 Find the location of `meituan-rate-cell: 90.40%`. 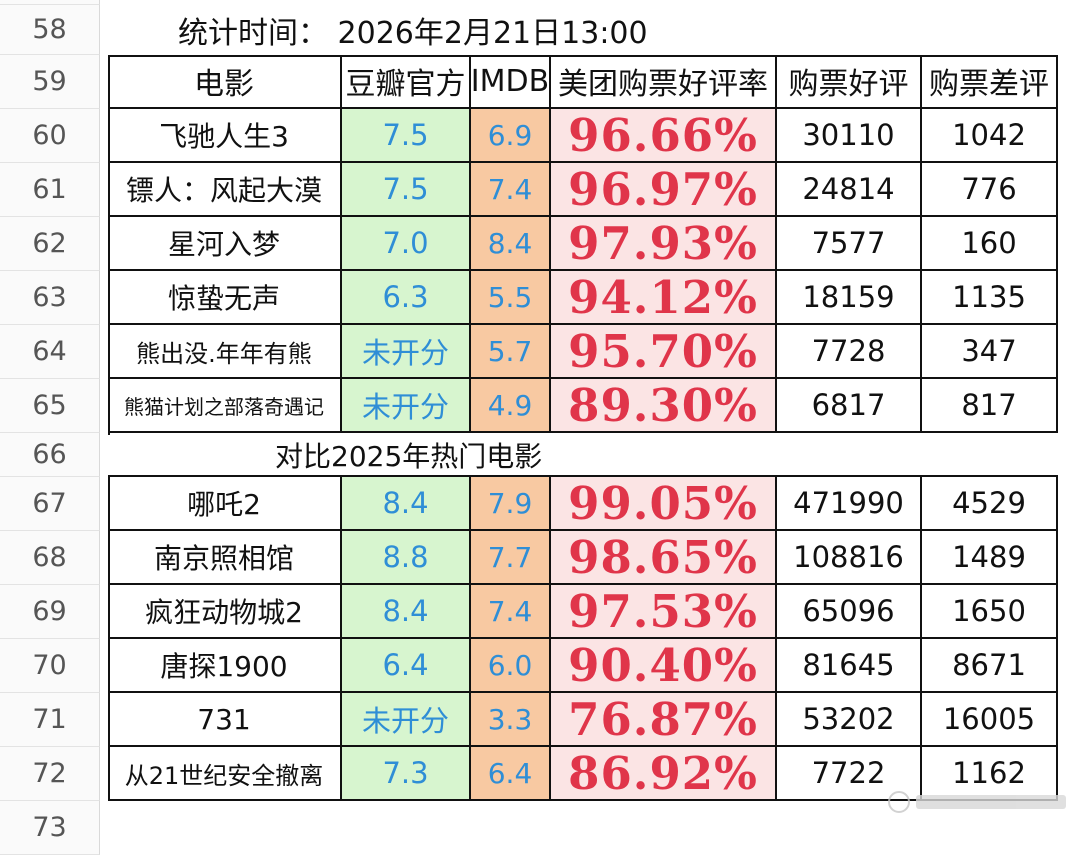

meituan-rate-cell: 90.40% is located at coordinates (664, 666).